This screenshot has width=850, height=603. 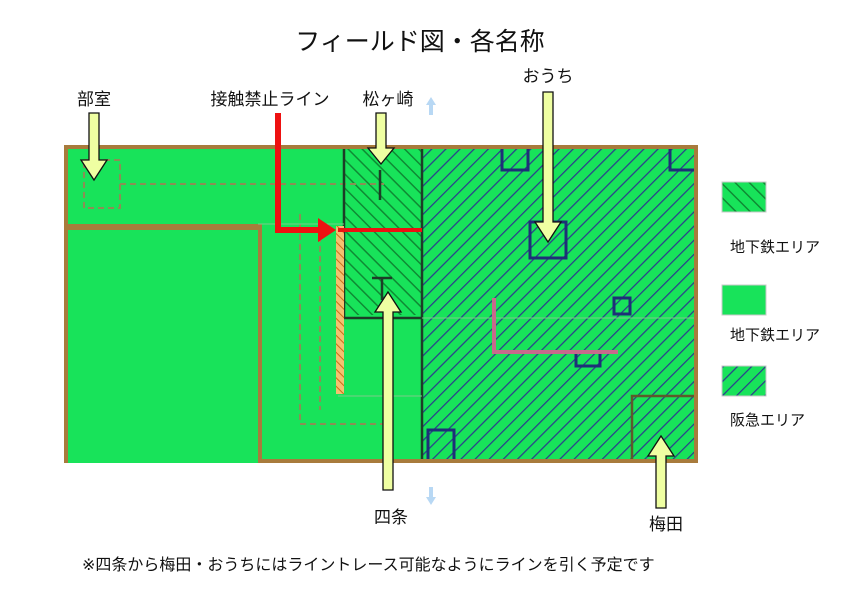 I want to click on light-lines, so click(x=476, y=310).